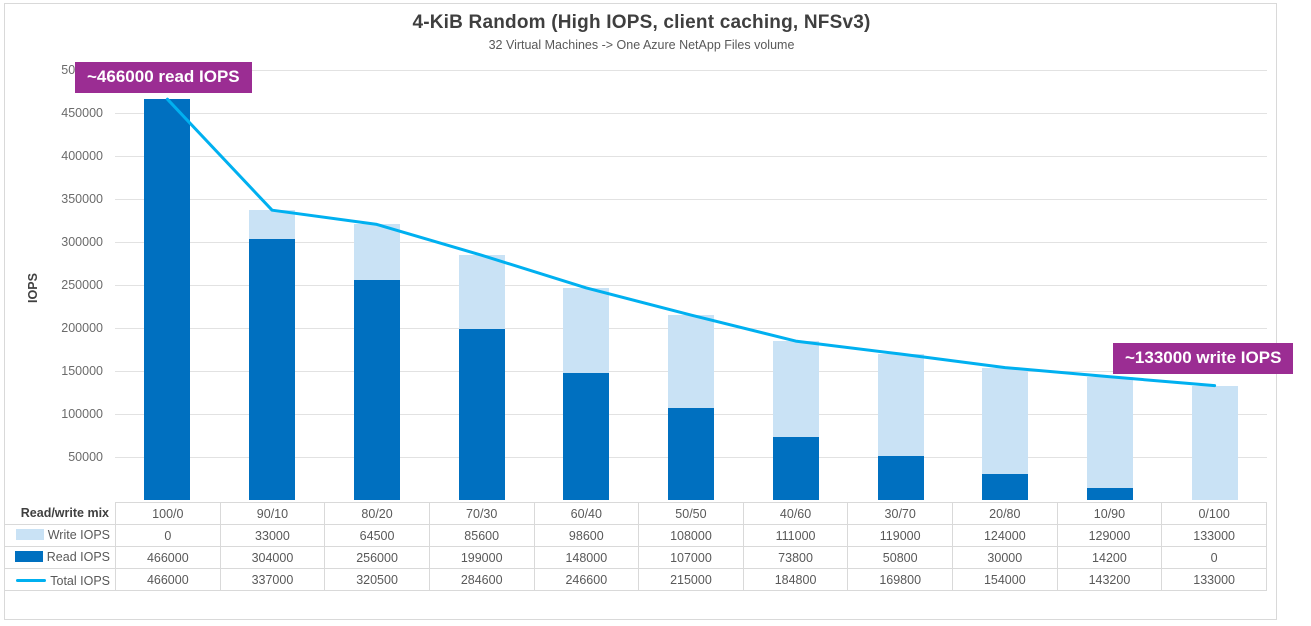  Describe the element at coordinates (1005, 557) in the screenshot. I see `value-cell: 30000` at that location.